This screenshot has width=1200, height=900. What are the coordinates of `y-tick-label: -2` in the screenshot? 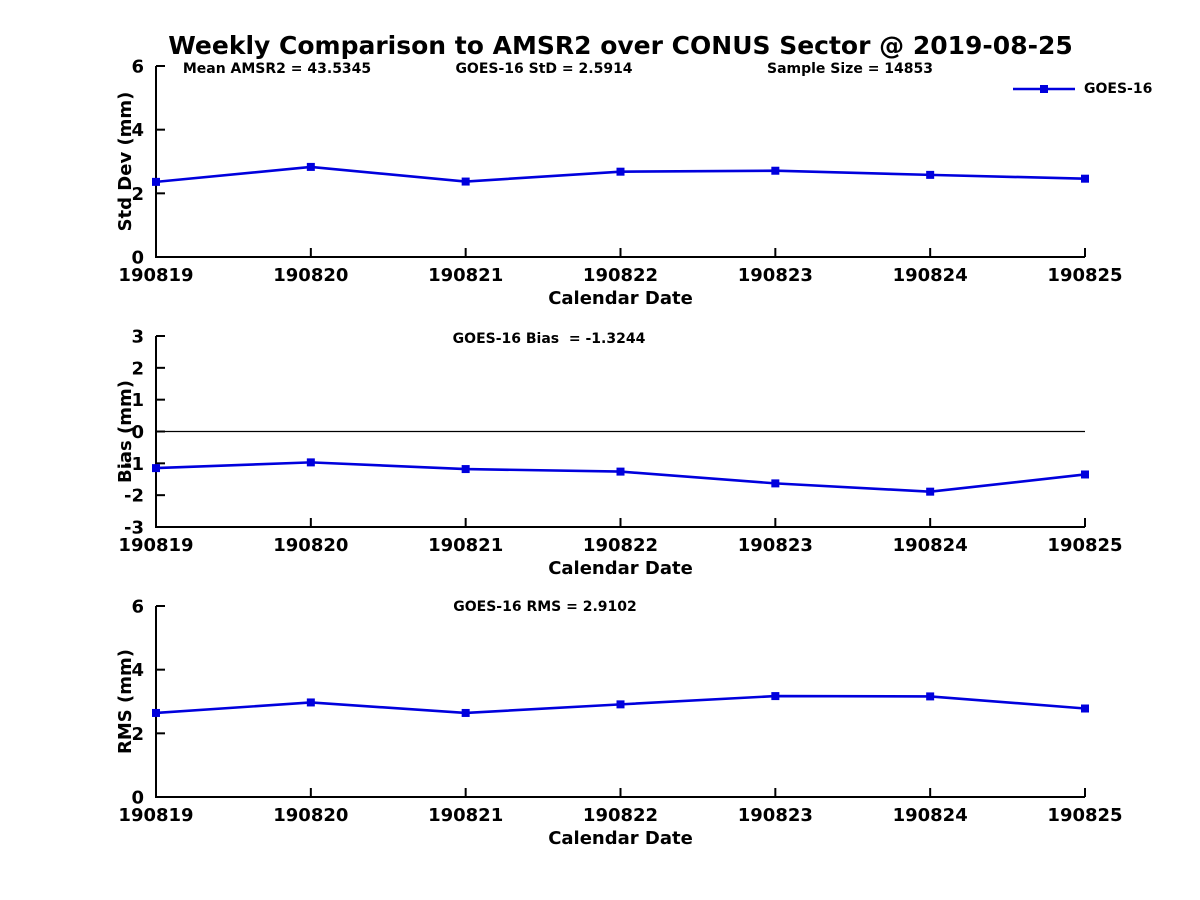 It's located at (134, 496).